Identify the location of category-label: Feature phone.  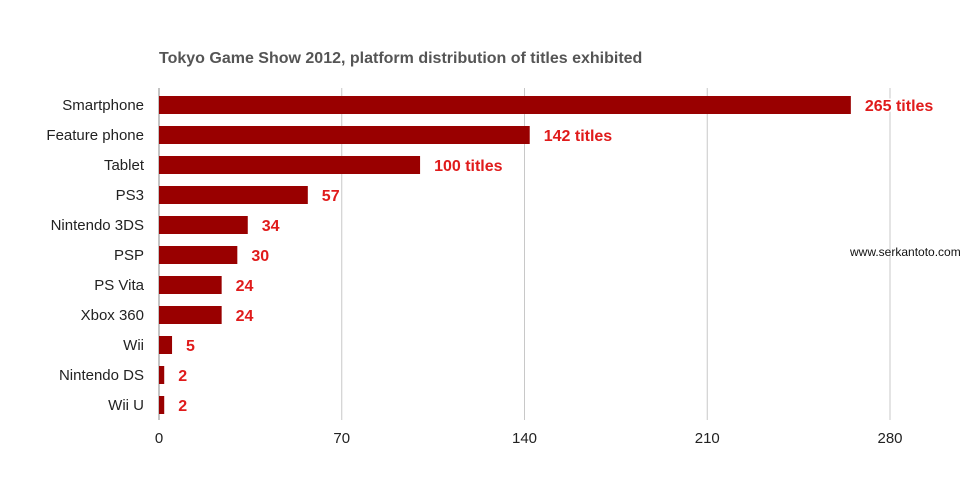
(95, 135).